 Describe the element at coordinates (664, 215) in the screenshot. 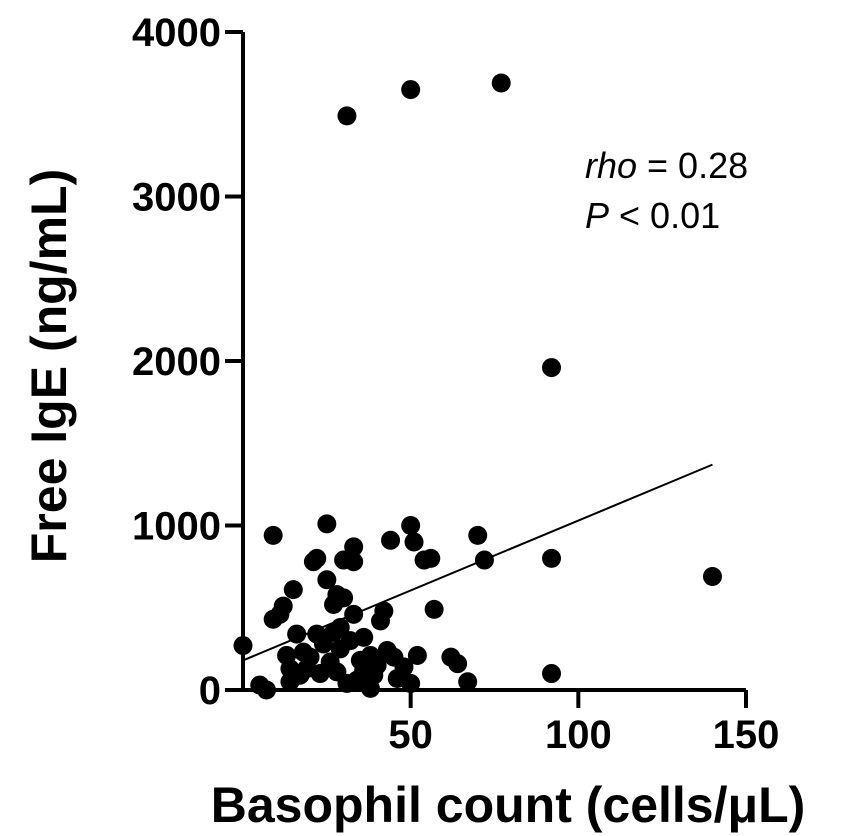

I see `stat-p-value: < 0.01` at that location.